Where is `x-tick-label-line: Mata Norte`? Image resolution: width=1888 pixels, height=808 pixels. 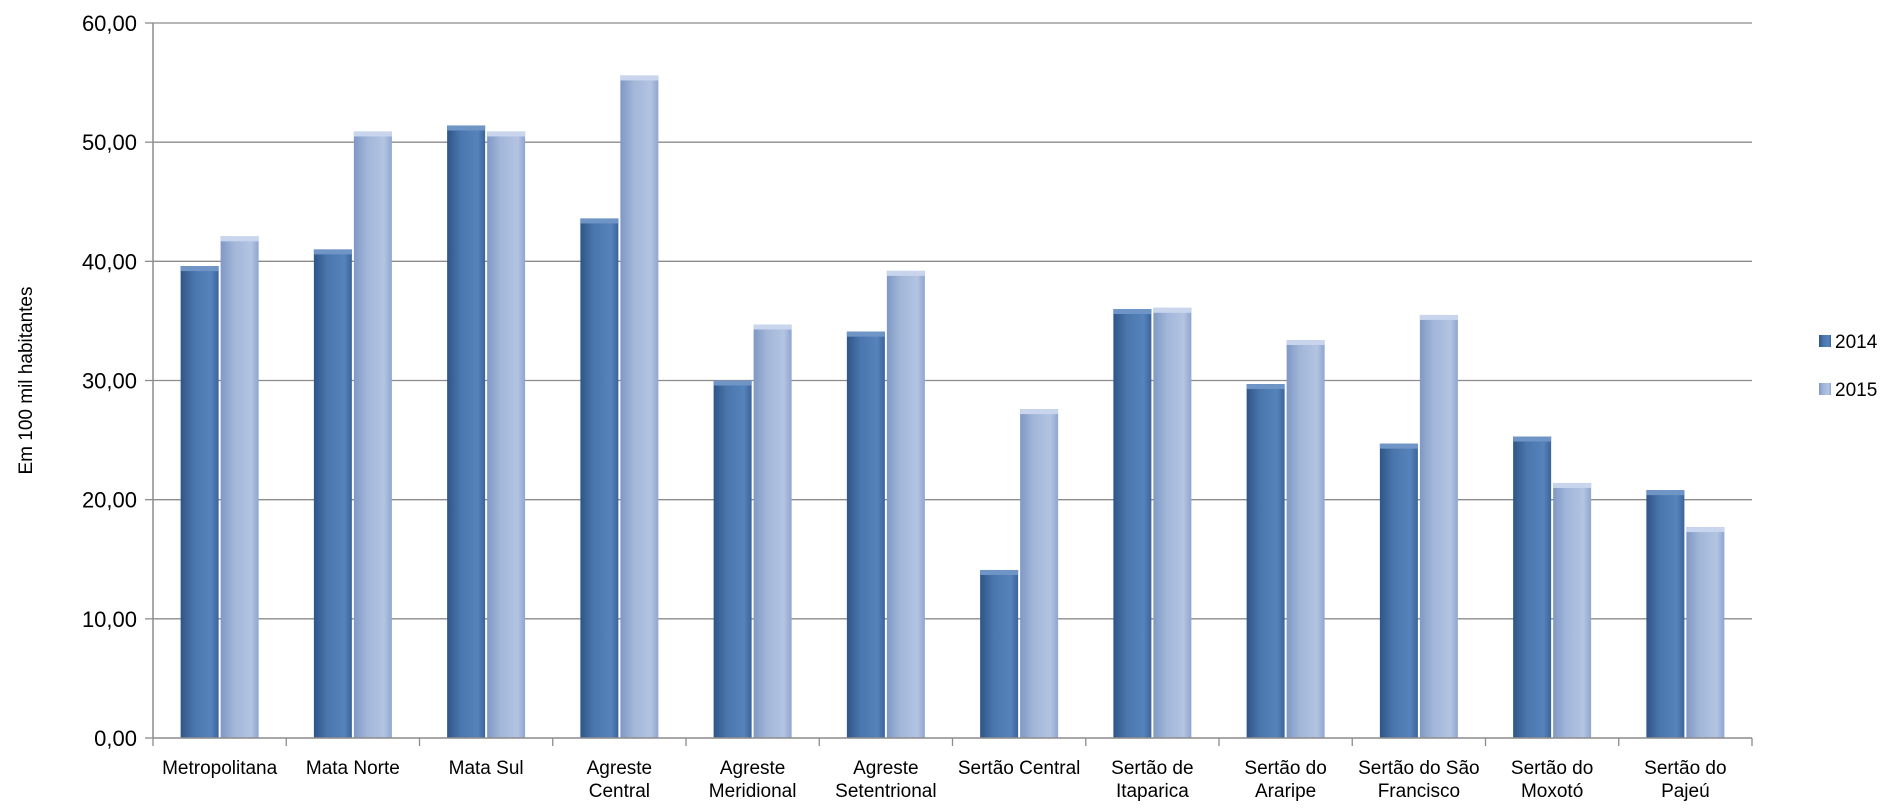
x-tick-label-line: Mata Norte is located at coordinates (353, 768).